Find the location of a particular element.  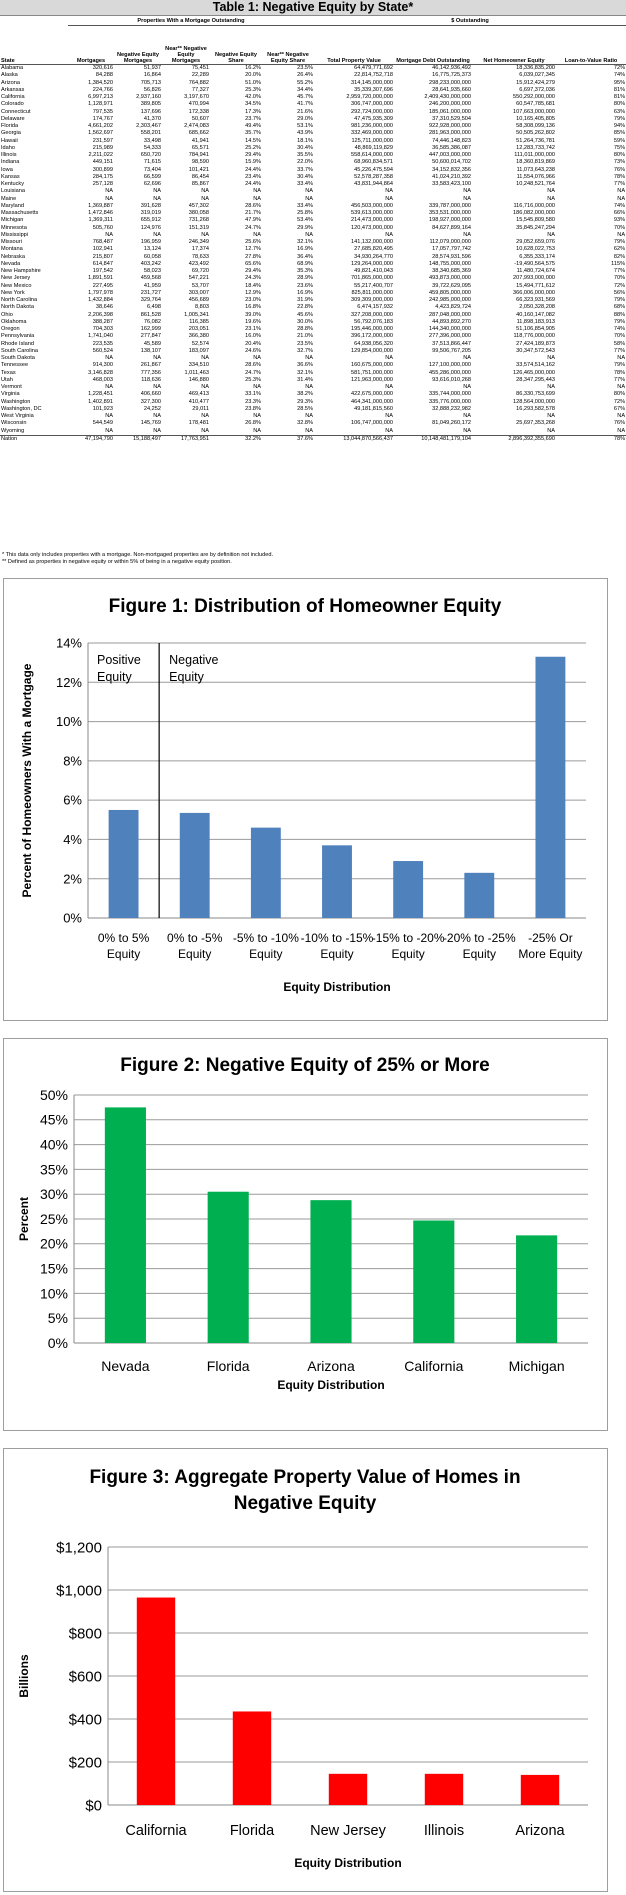

table-cell: 505,760 is located at coordinates (102, 227).